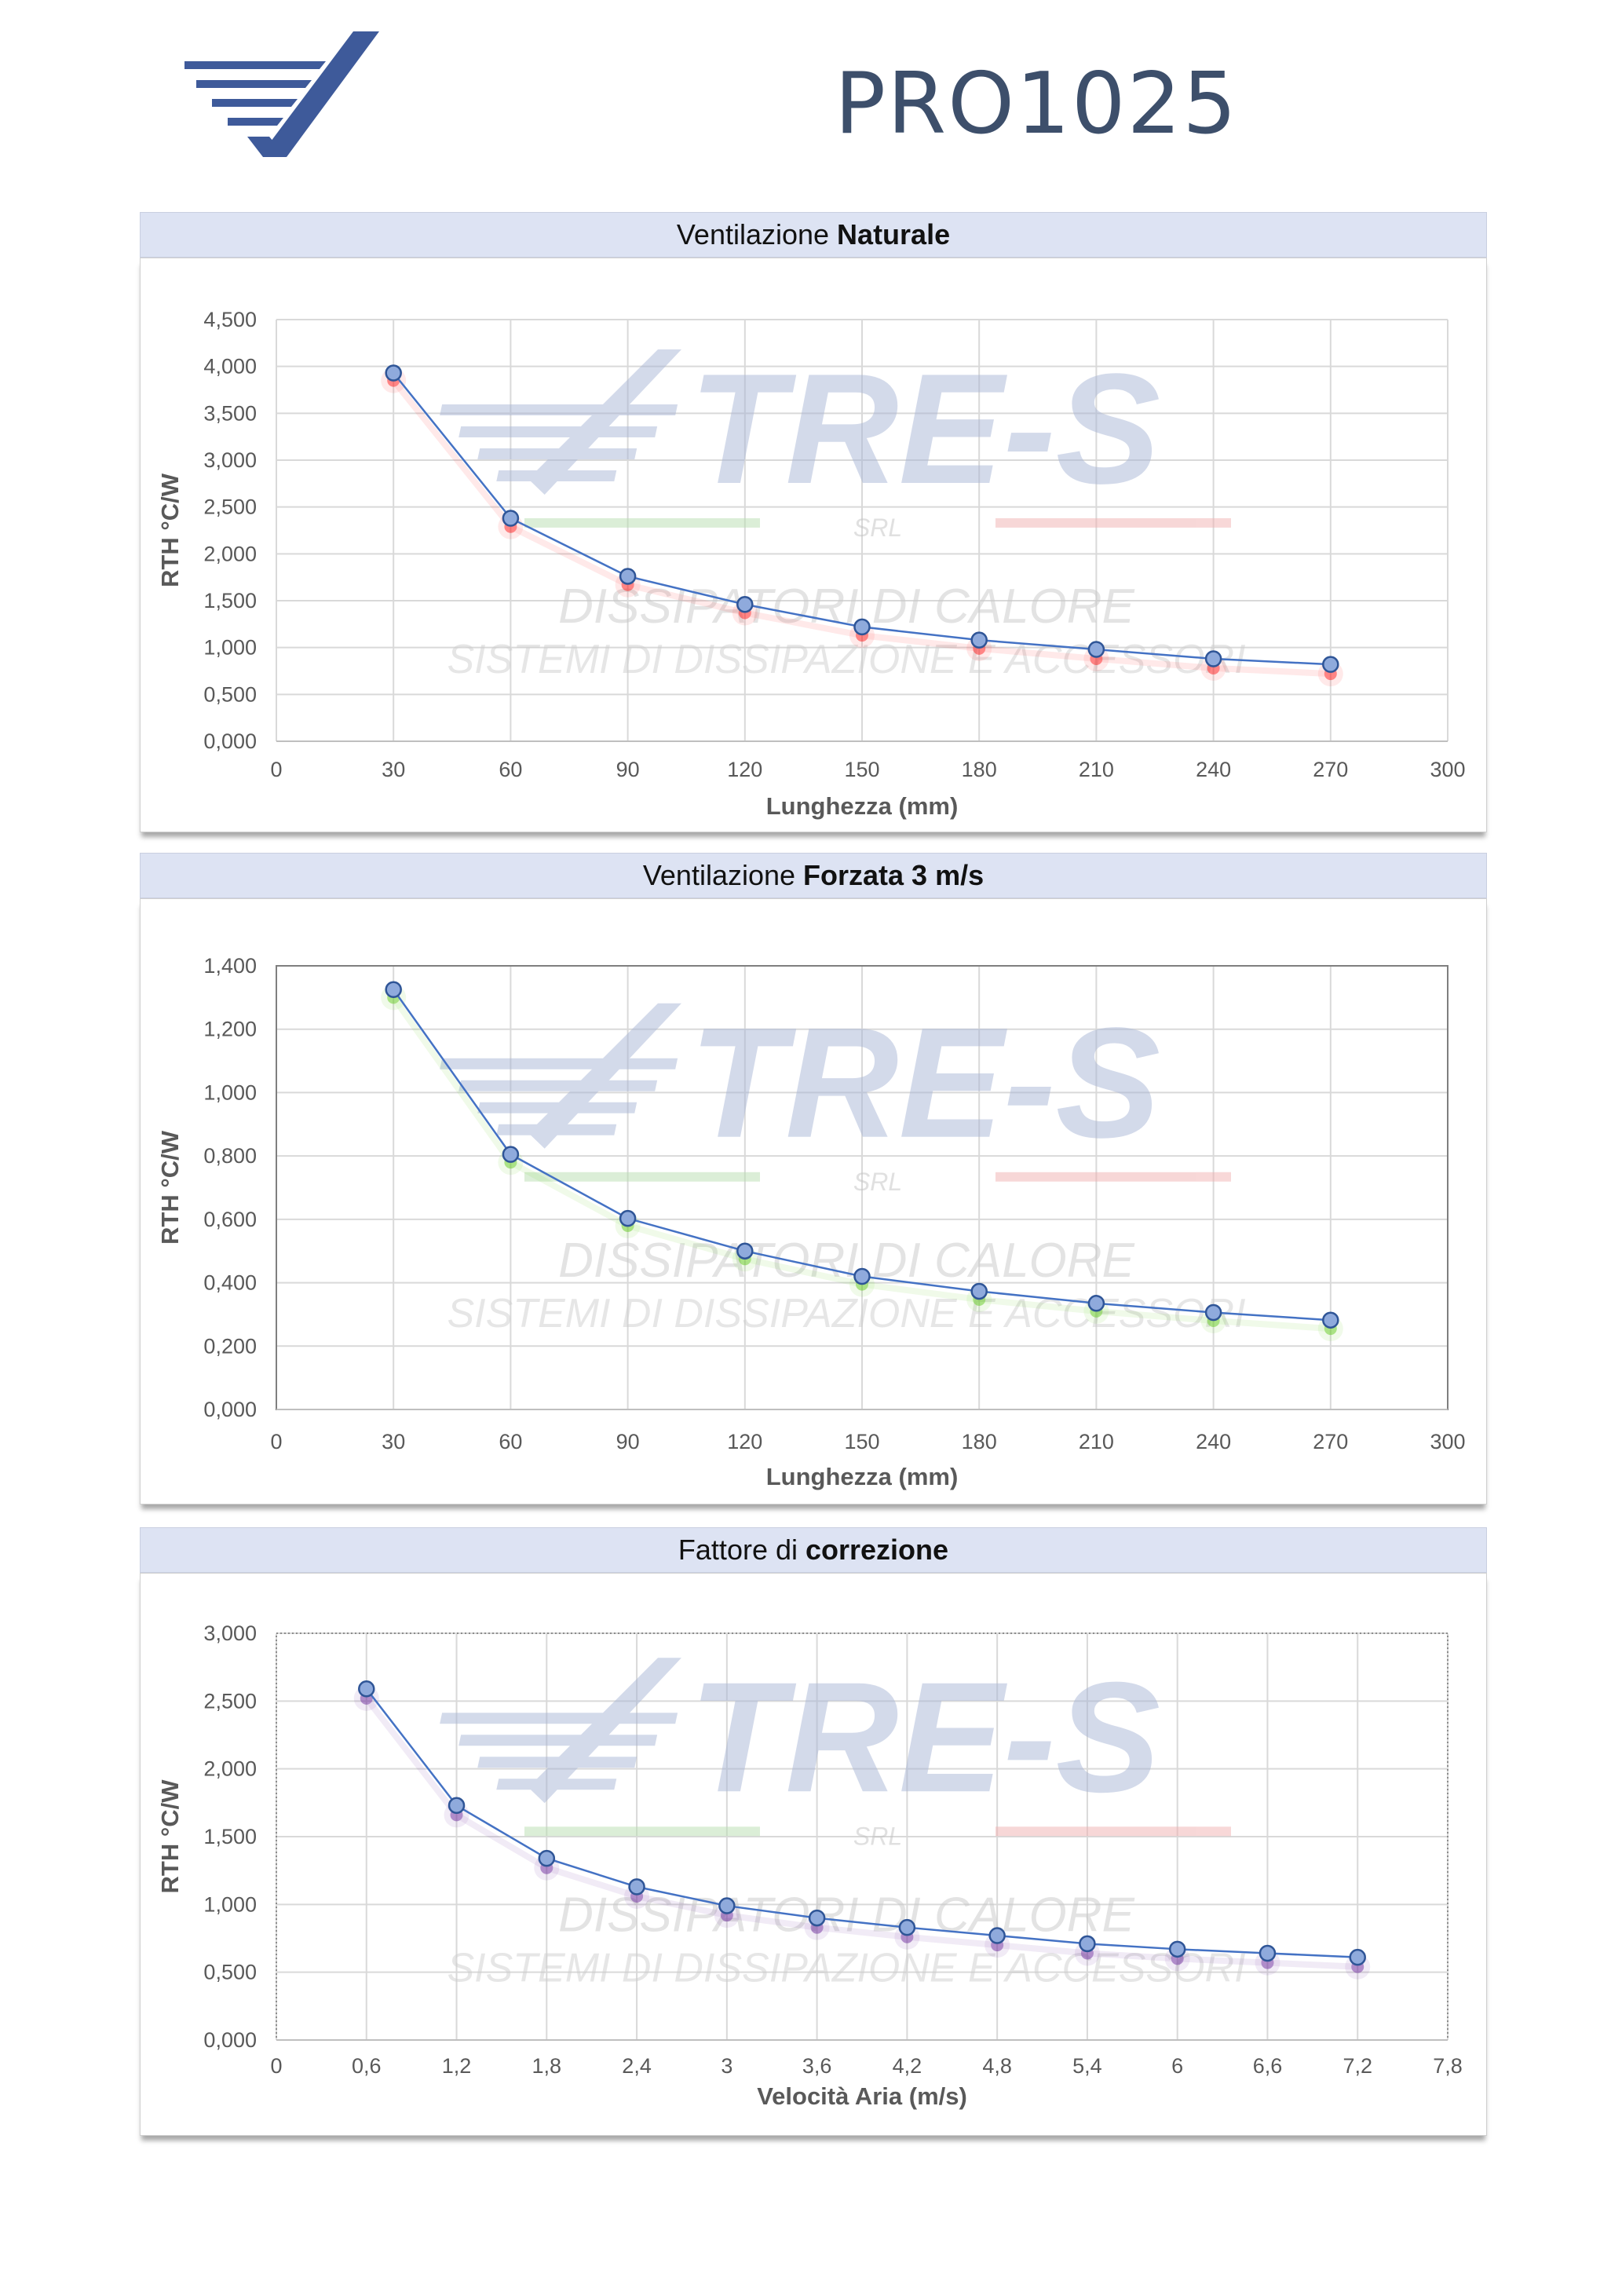  What do you see at coordinates (744, 769) in the screenshot?
I see `x-tick-label: 120` at bounding box center [744, 769].